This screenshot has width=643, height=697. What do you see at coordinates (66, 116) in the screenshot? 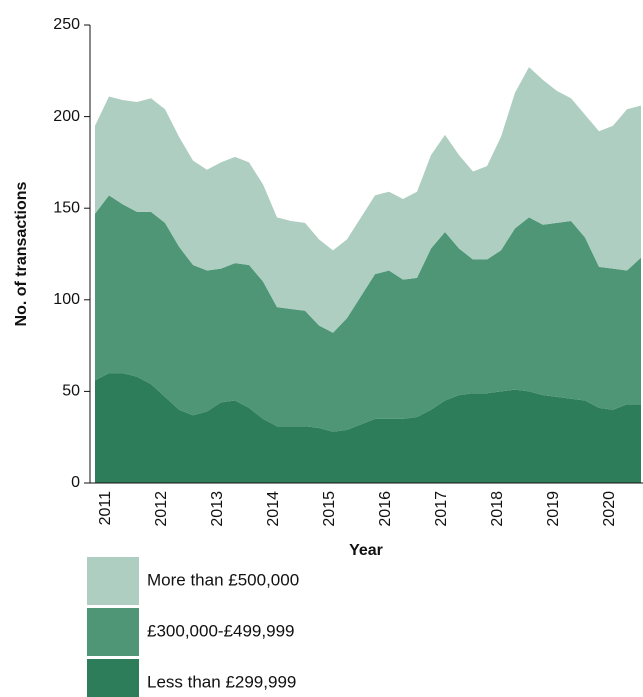
I see `y-tick-label: 200` at bounding box center [66, 116].